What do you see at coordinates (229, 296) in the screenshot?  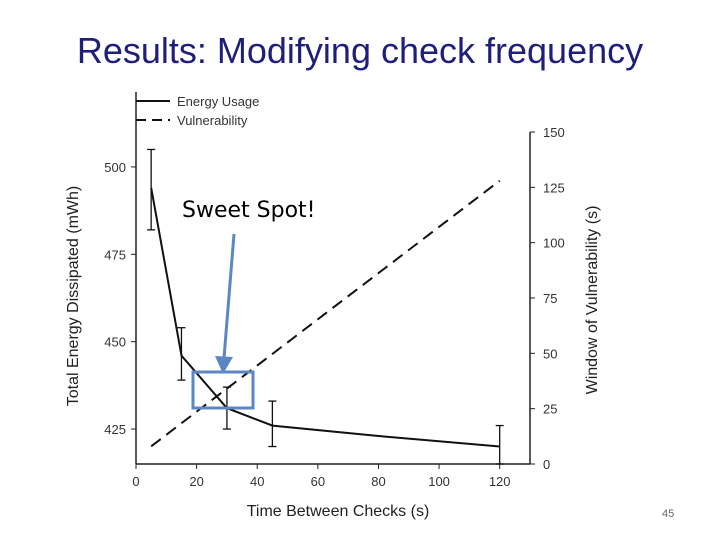 I see `sweet-spot-arrow-shaft` at bounding box center [229, 296].